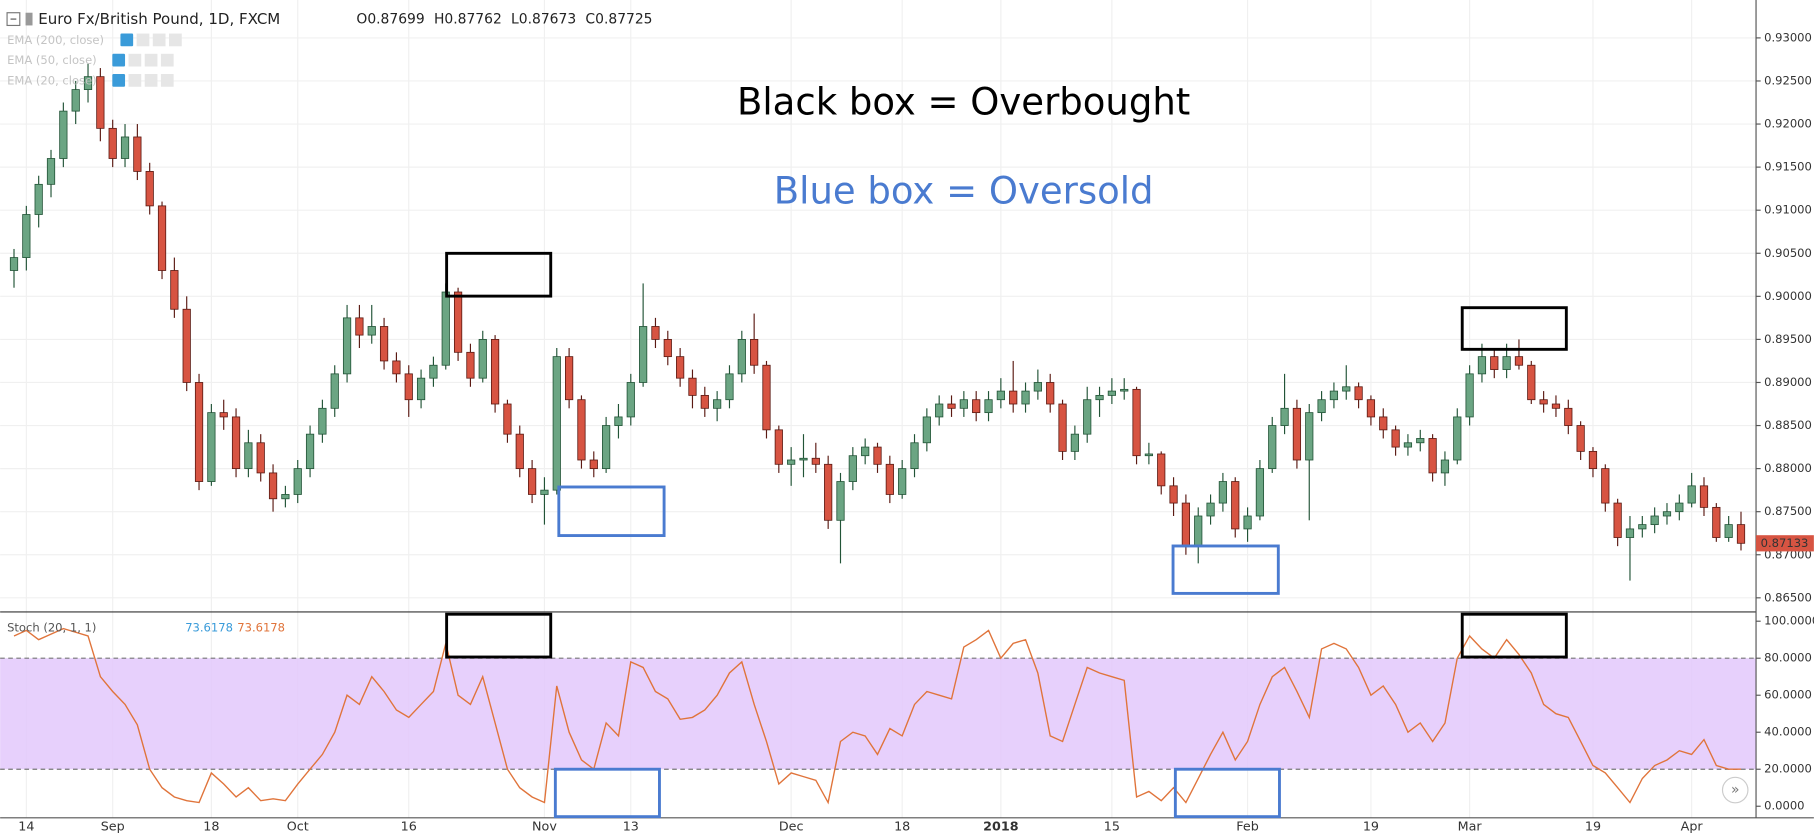 This screenshot has width=1814, height=834. Describe the element at coordinates (1785, 543) in the screenshot. I see `last-price-label: 0.87133` at that location.